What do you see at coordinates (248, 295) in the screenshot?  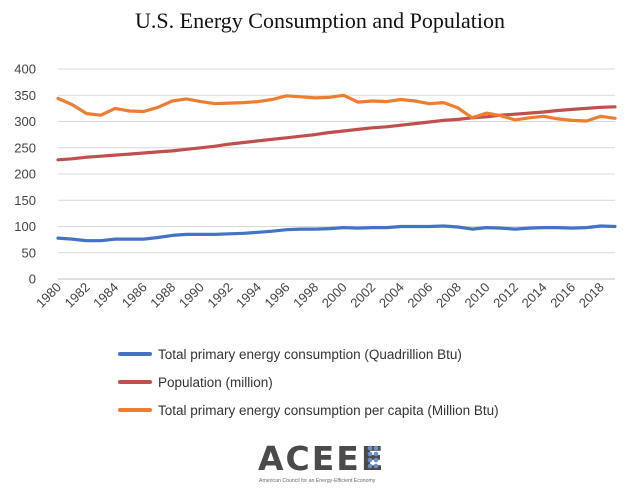 I see `x-tick-label: 1994` at bounding box center [248, 295].